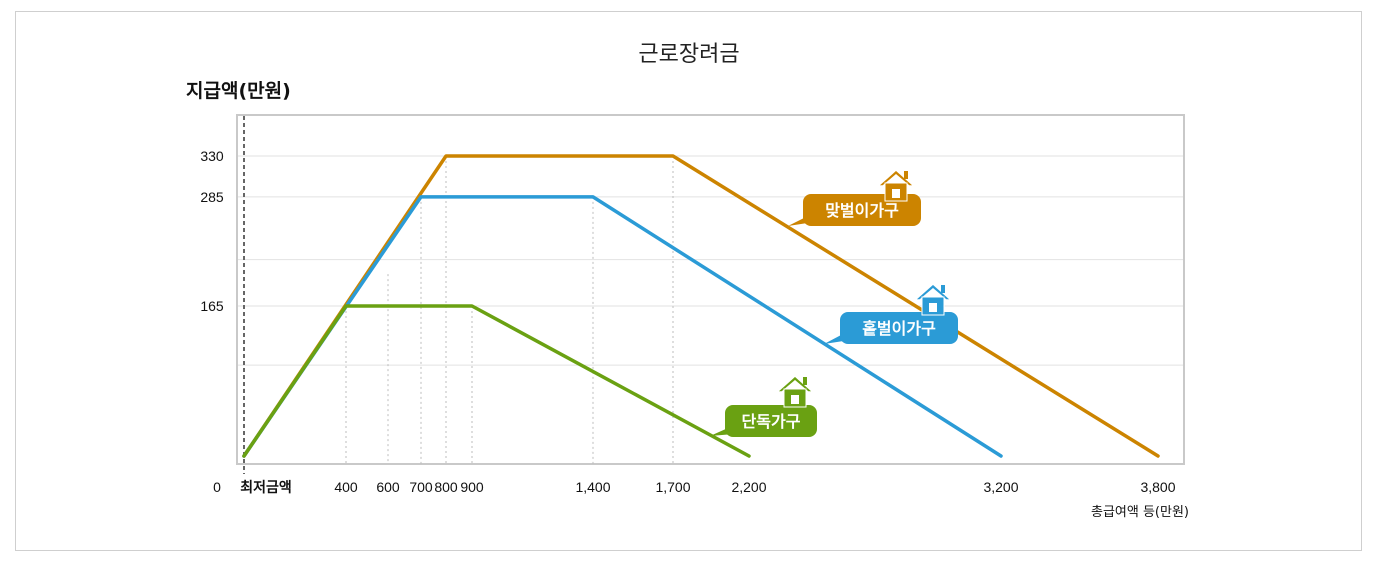 The width and height of the screenshot is (1378, 568). Describe the element at coordinates (212, 197) in the screenshot. I see `y-tick-label: 285` at that location.